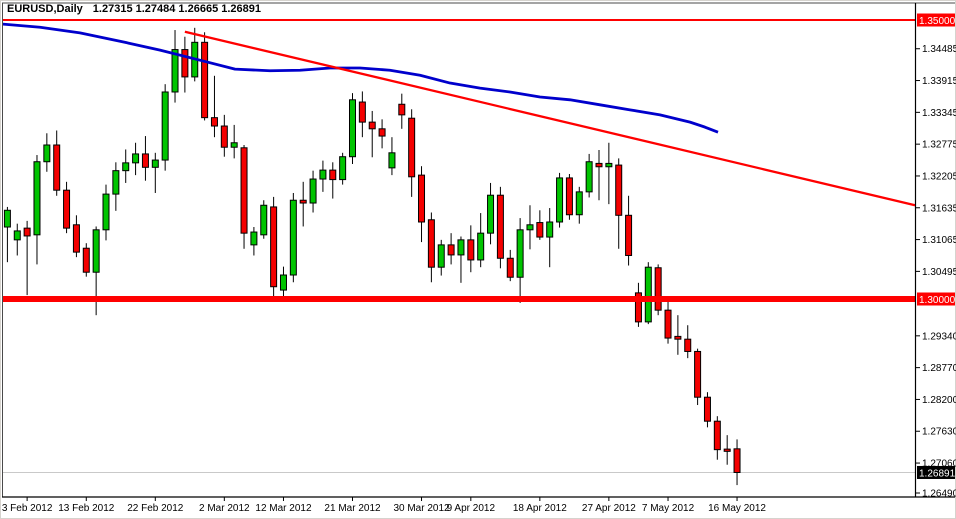  Describe the element at coordinates (86, 508) in the screenshot. I see `date-tick-label: 13 Feb 2012` at that location.